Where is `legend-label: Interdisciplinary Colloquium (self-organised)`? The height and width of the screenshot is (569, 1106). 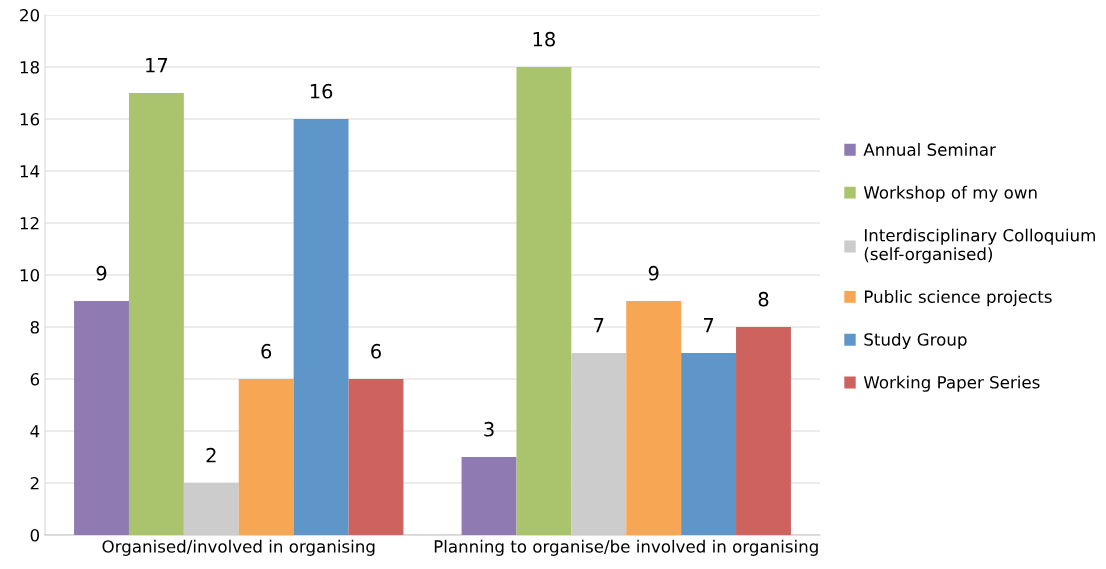
legend-label: Interdisciplinary Colloquium (self-organised) is located at coordinates (979, 246).